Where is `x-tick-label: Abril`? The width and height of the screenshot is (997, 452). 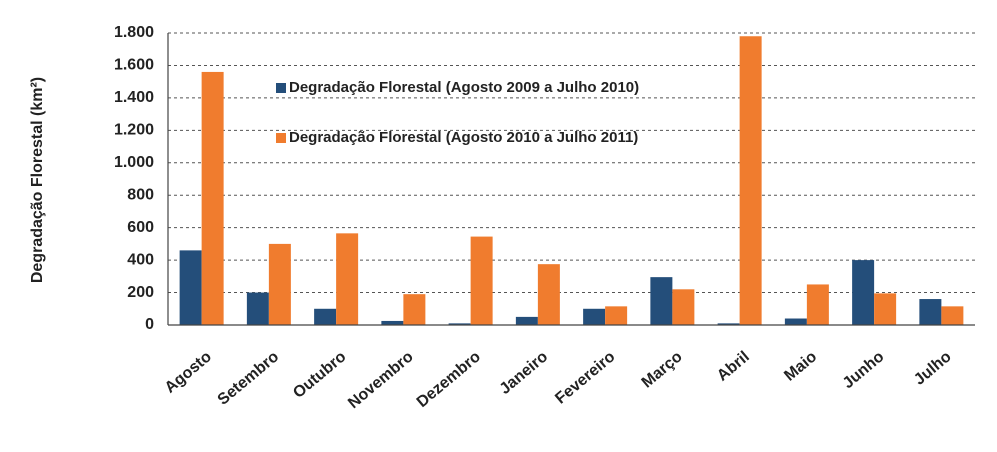 x-tick-label: Abril is located at coordinates (733, 366).